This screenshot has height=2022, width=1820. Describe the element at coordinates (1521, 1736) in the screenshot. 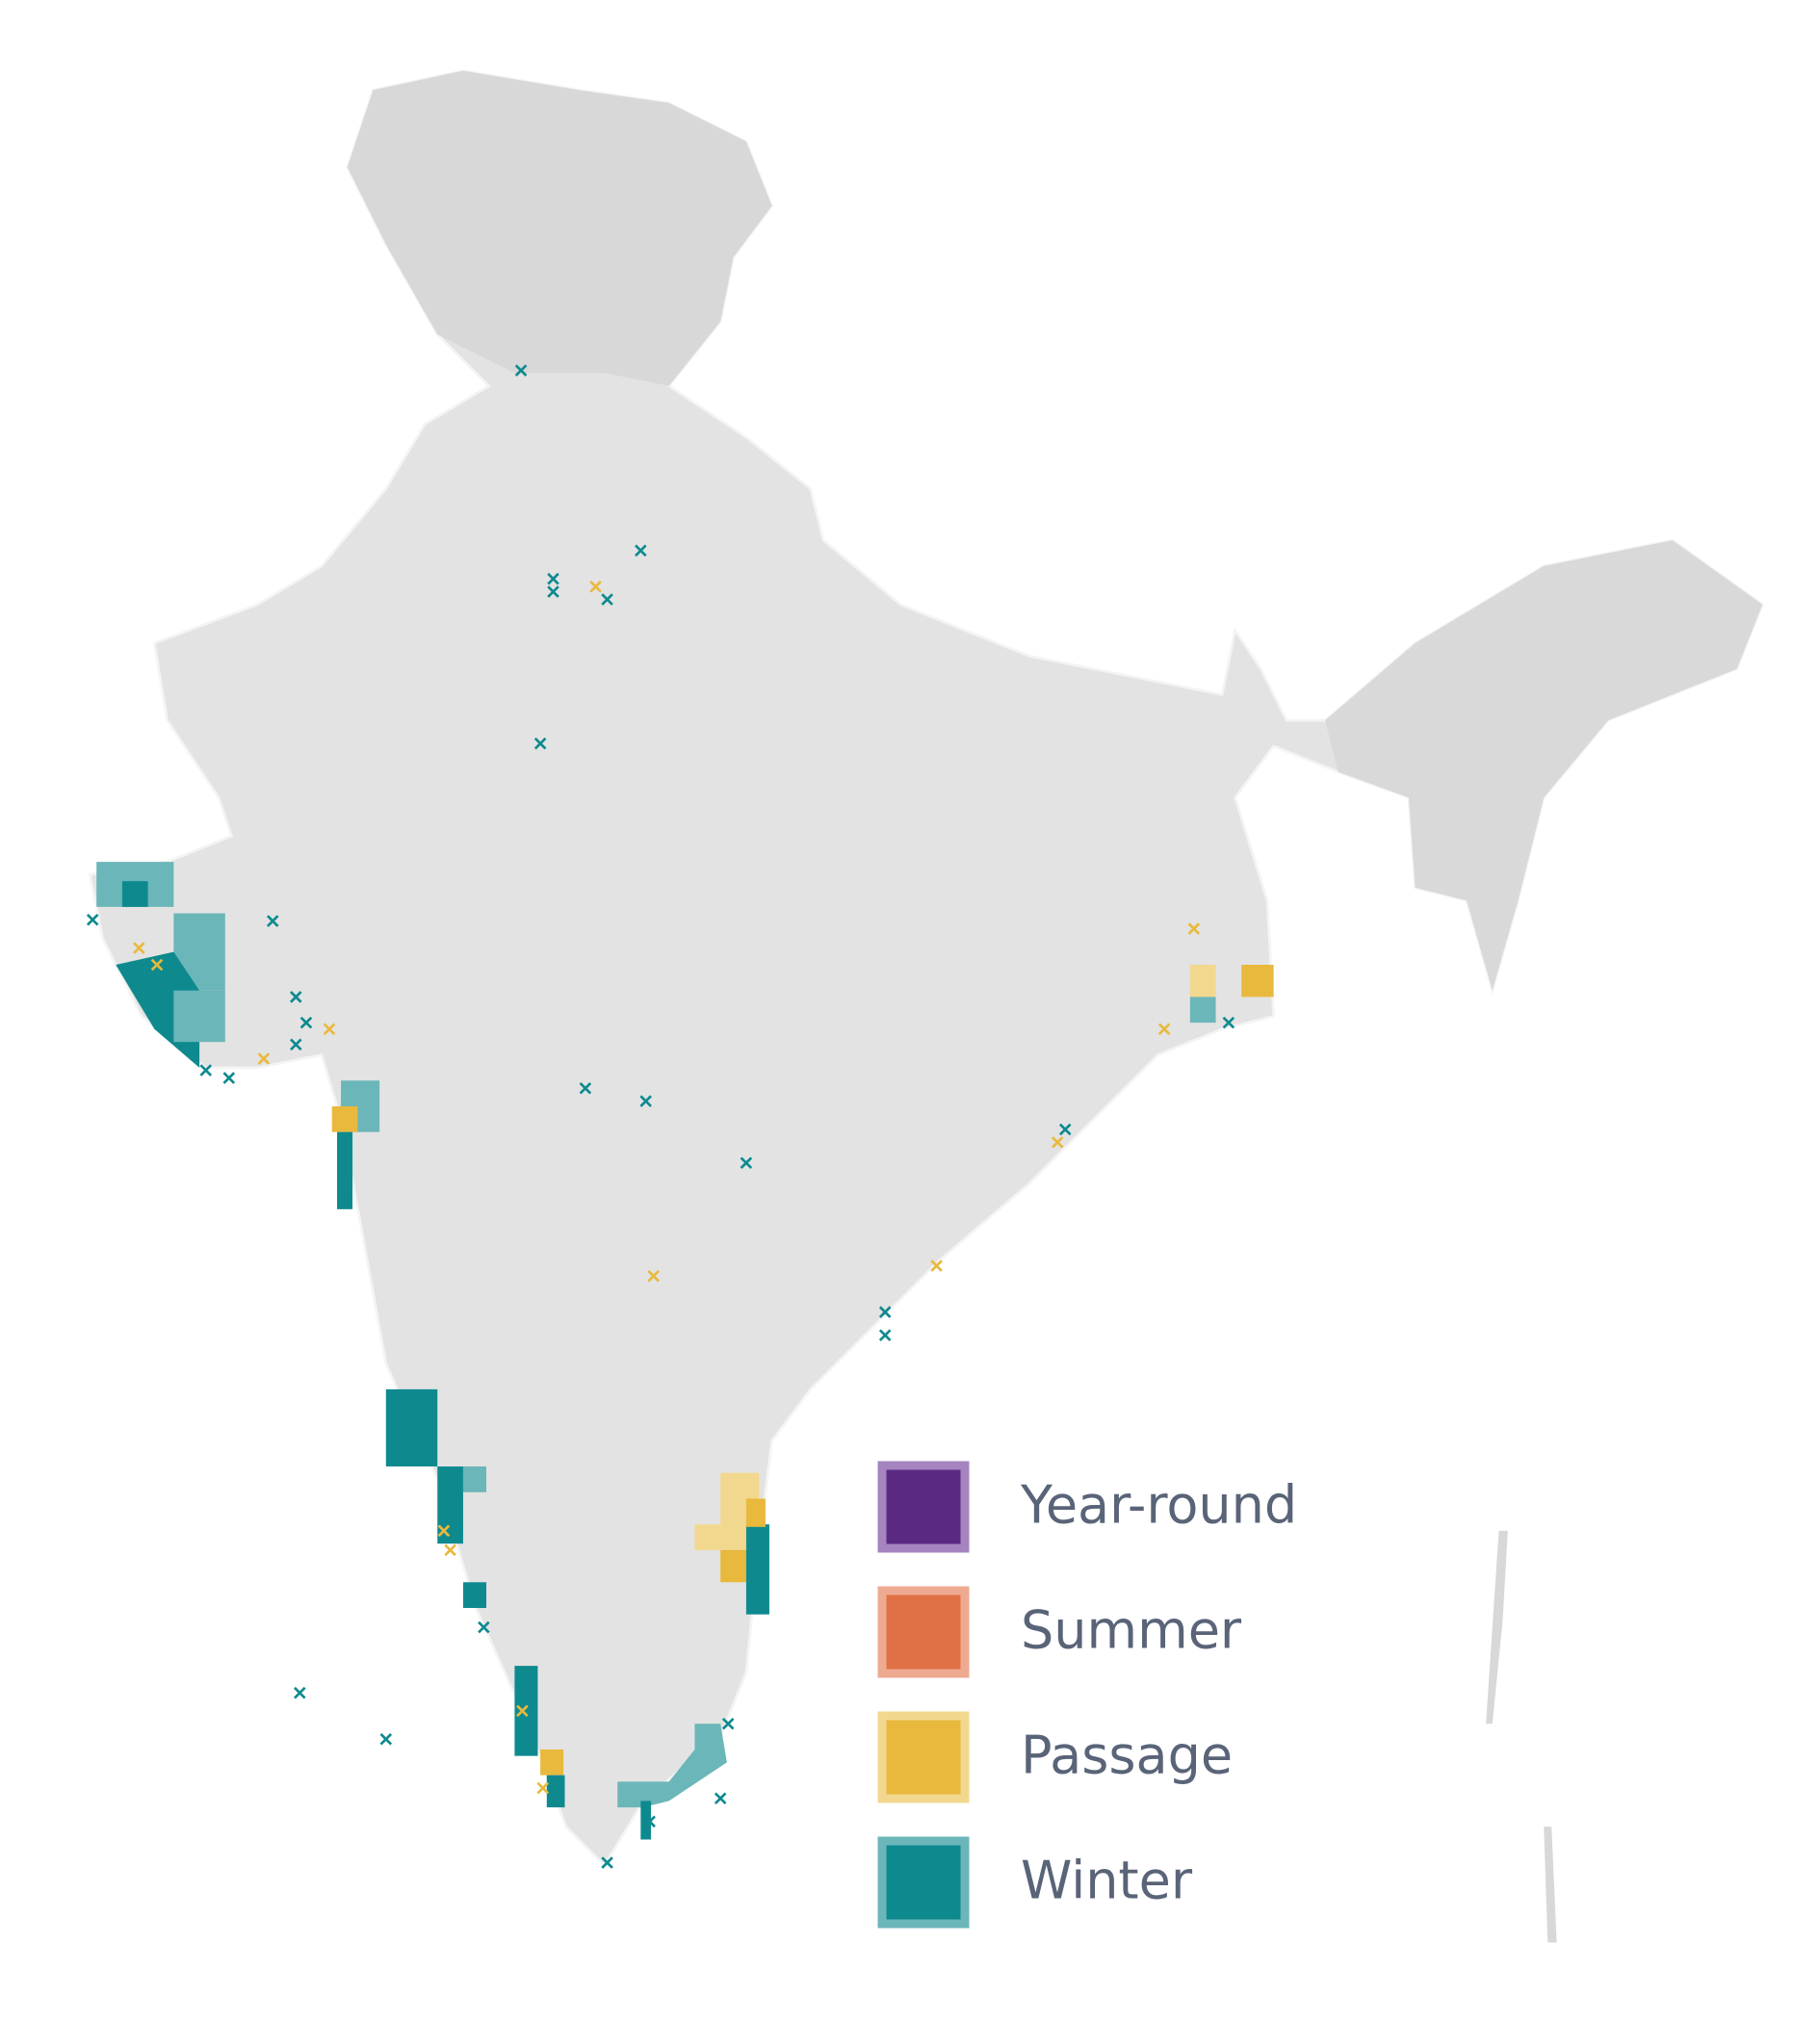

I see `andaman-islands` at that location.